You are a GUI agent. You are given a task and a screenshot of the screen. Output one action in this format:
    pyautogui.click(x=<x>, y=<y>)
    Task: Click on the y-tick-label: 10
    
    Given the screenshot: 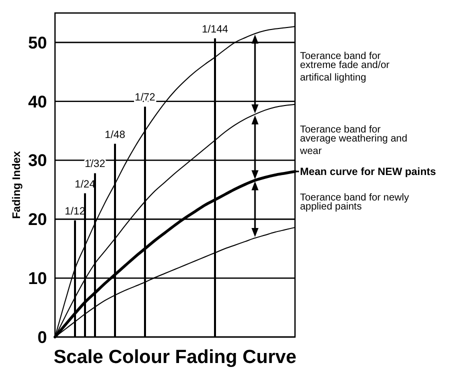 What is the action you would take?
    pyautogui.click(x=37, y=278)
    